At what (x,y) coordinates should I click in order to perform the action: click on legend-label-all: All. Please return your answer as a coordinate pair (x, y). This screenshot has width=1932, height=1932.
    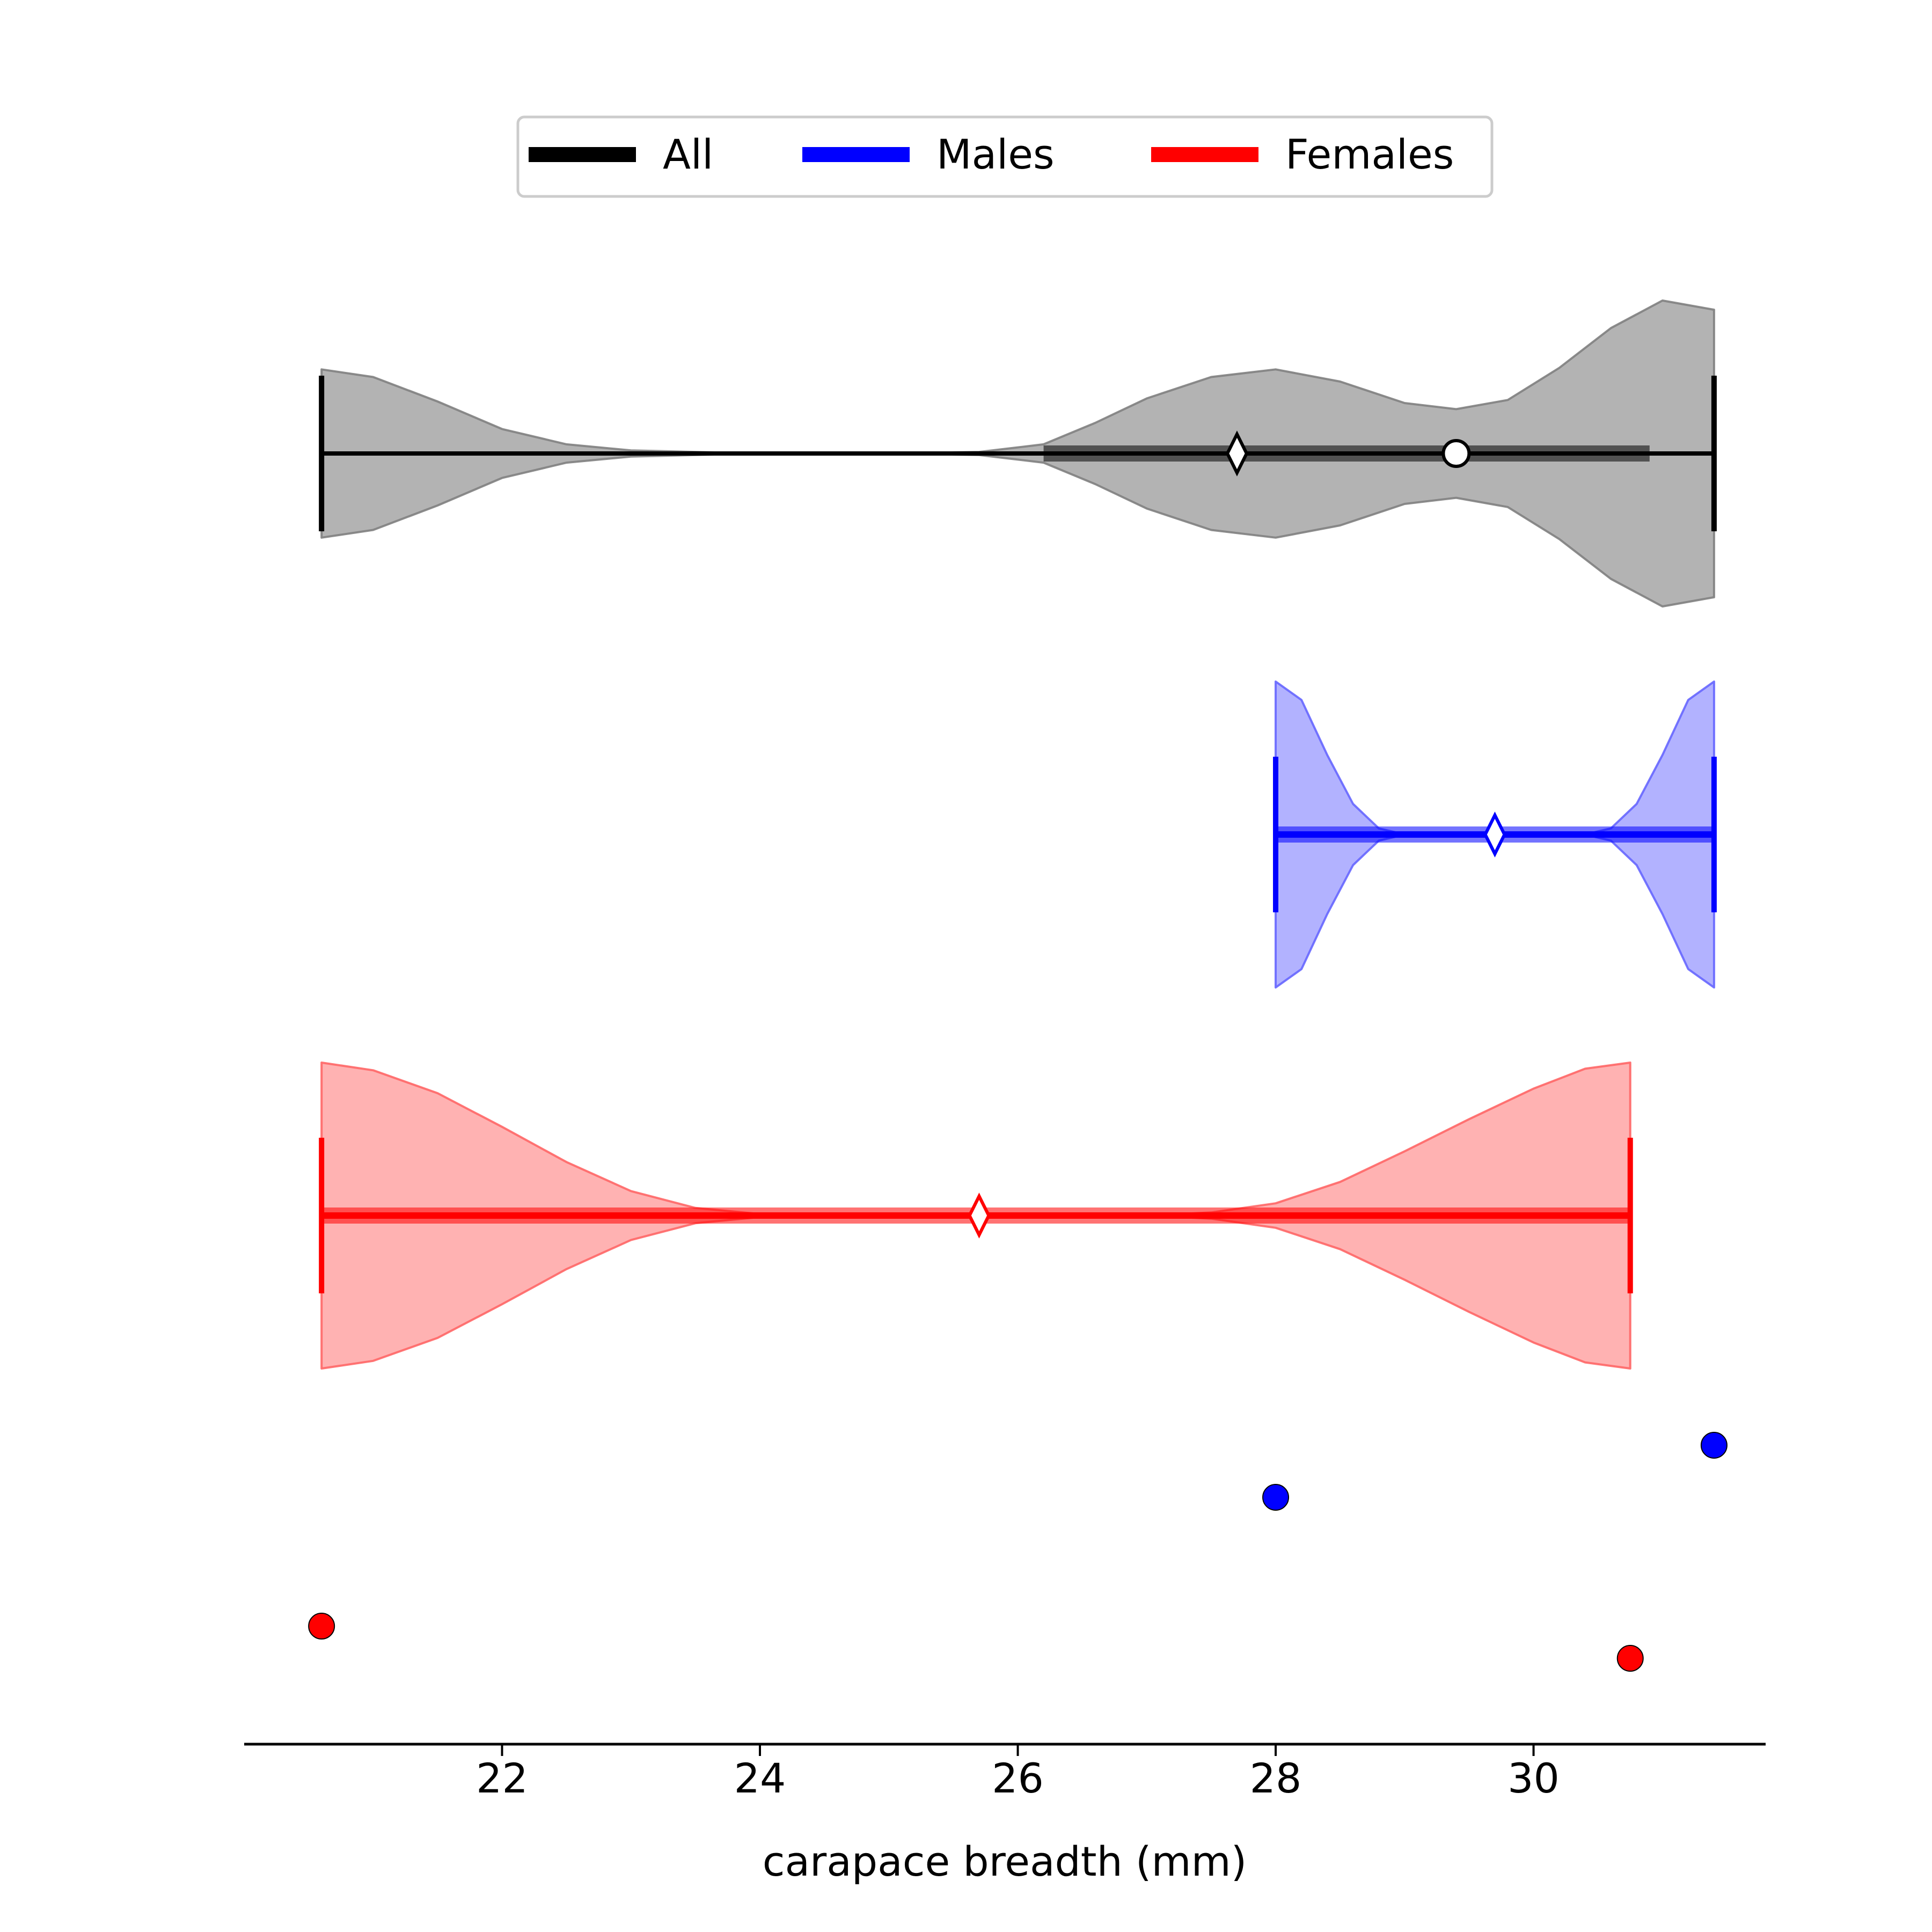
    Looking at the image, I should click on (688, 154).